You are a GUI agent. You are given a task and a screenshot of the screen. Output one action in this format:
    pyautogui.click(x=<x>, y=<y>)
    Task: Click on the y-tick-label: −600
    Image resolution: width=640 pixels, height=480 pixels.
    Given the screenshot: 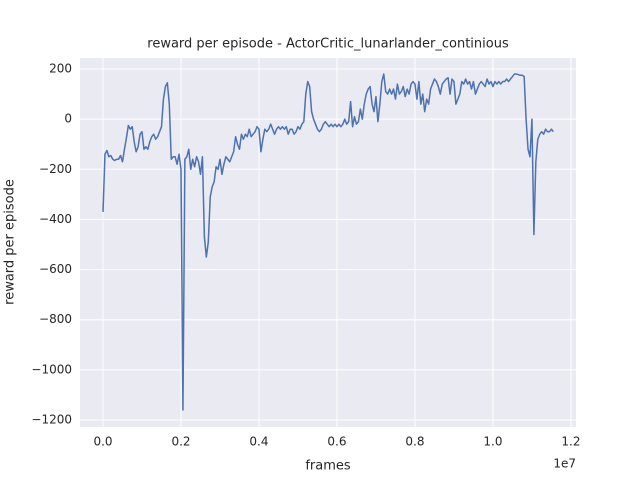 What is the action you would take?
    pyautogui.click(x=55, y=269)
    